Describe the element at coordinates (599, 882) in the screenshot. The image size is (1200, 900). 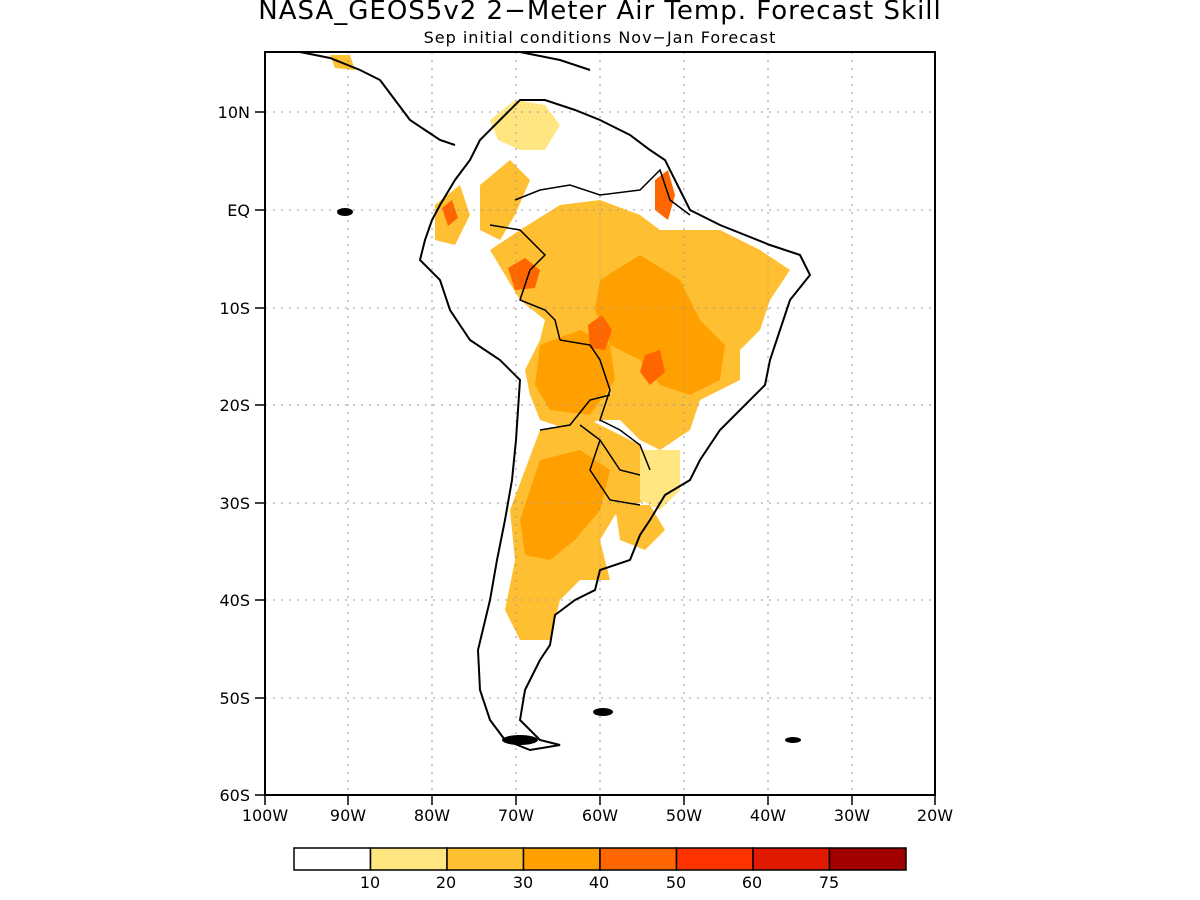
I see `colorbar-label: 40` at that location.